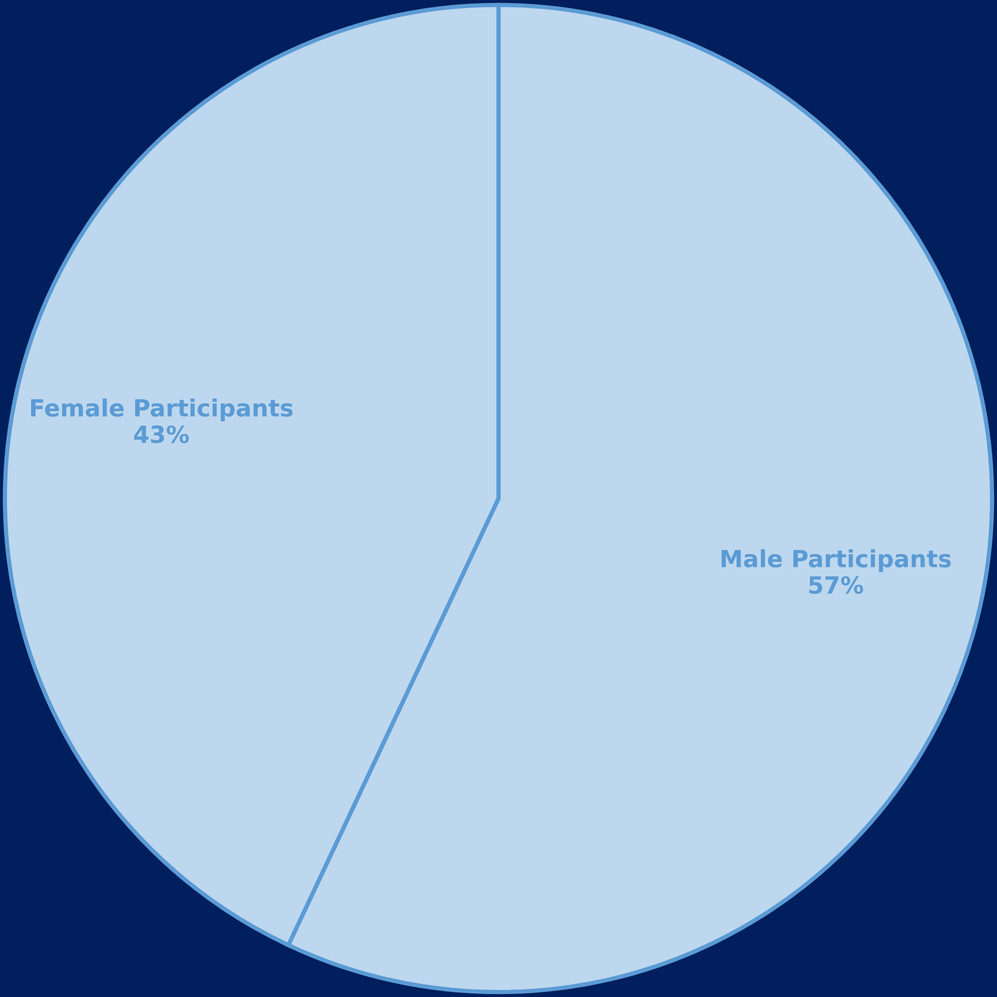  Describe the element at coordinates (162, 410) in the screenshot. I see `slice-label: Female Participants` at that location.